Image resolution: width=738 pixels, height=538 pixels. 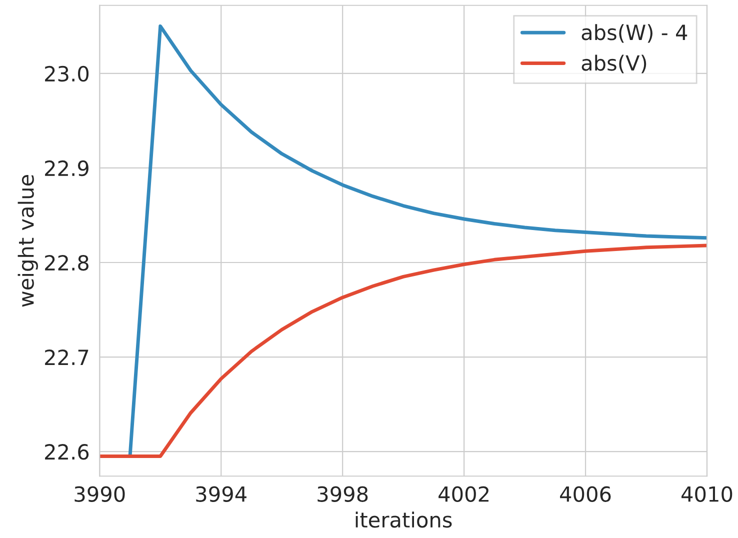 I want to click on x-tick-label: 3990, so click(x=99, y=494).